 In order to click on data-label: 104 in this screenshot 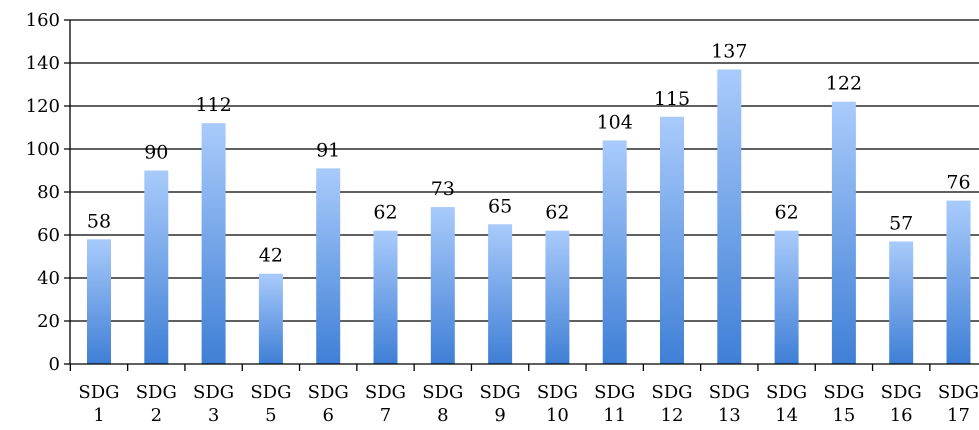, I will do `click(615, 122)`.